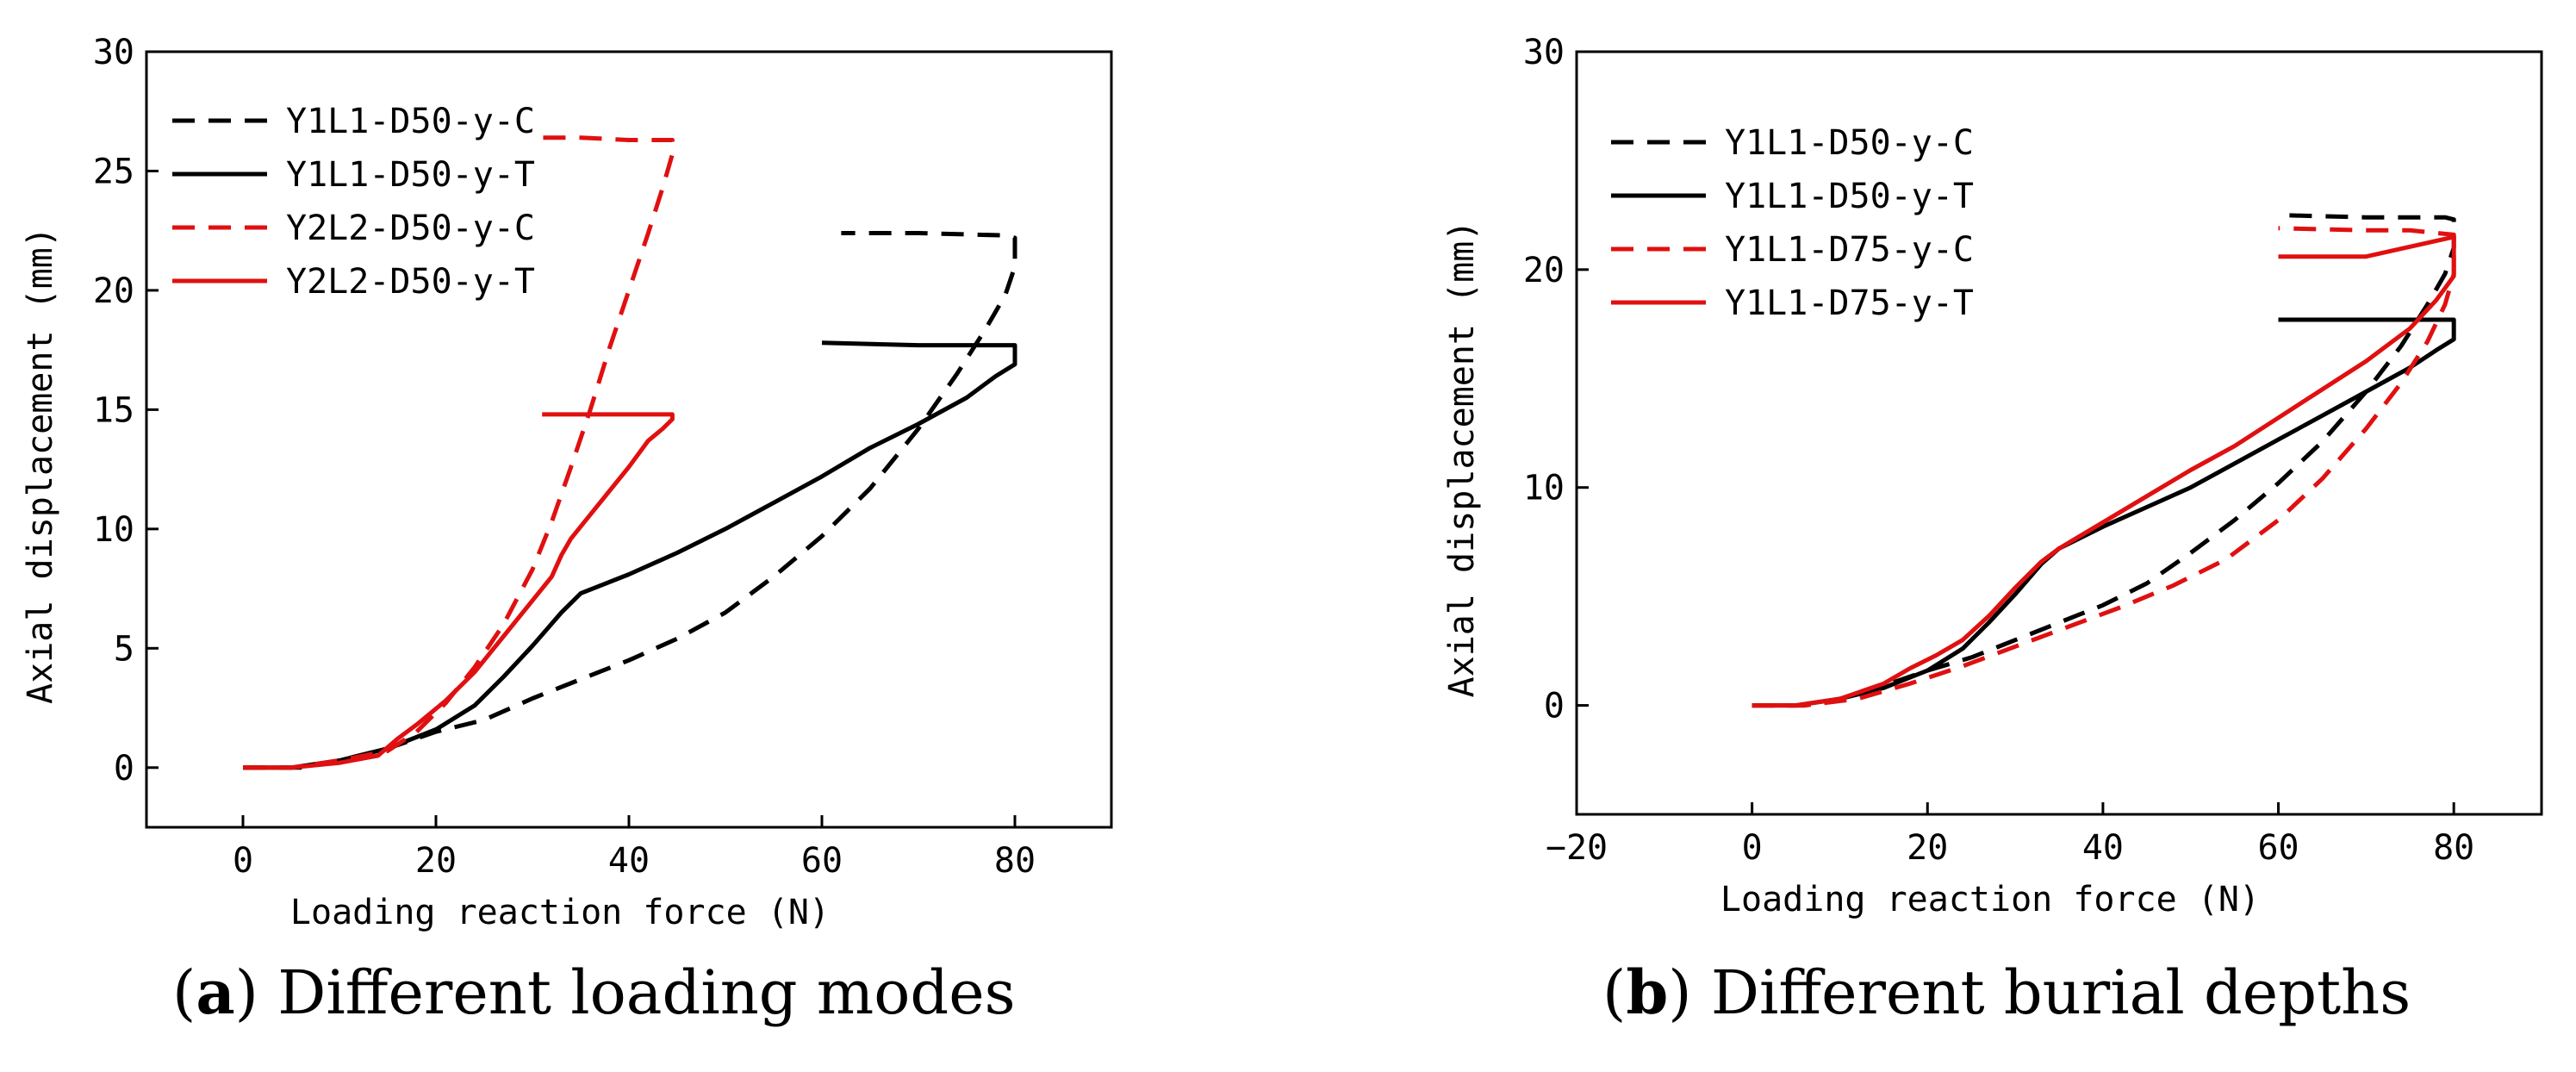 This screenshot has height=1072, width=2576. What do you see at coordinates (114, 410) in the screenshot?
I see `y-tick-label: 15` at bounding box center [114, 410].